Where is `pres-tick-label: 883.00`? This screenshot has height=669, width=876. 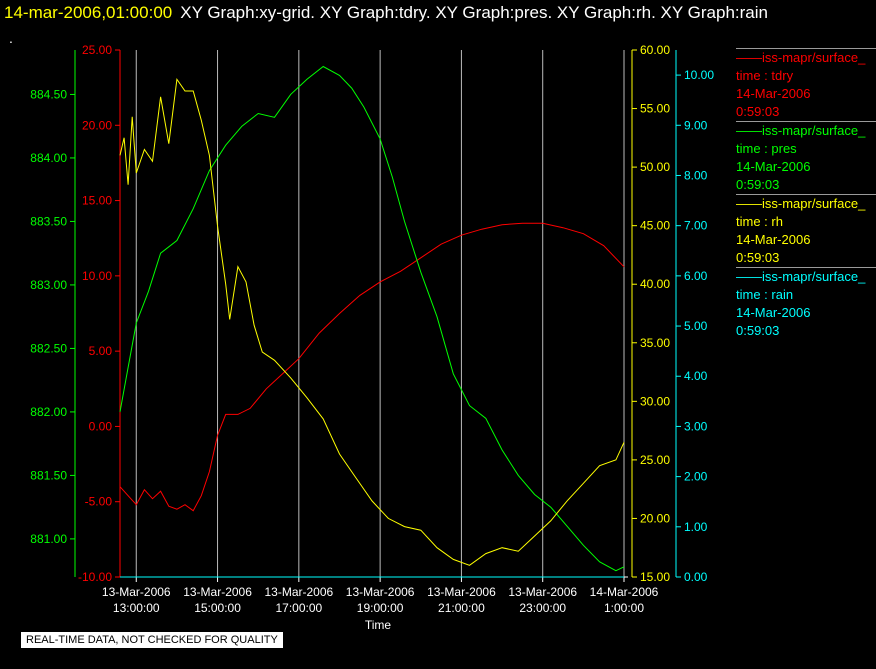
pres-tick-label: 883.00 is located at coordinates (48, 285).